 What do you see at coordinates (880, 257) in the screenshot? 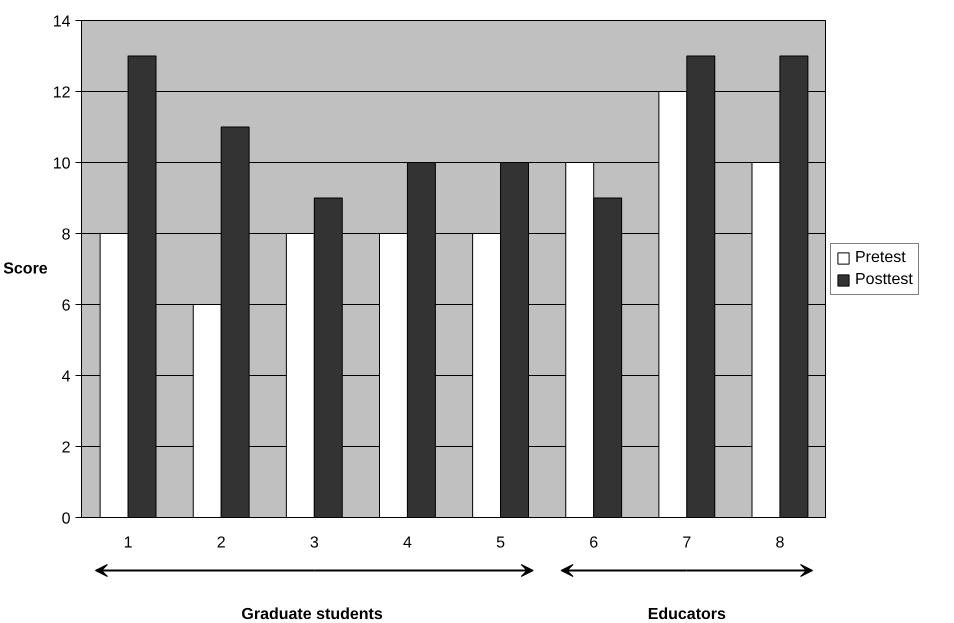
I see `legend-label: Pretest` at bounding box center [880, 257].